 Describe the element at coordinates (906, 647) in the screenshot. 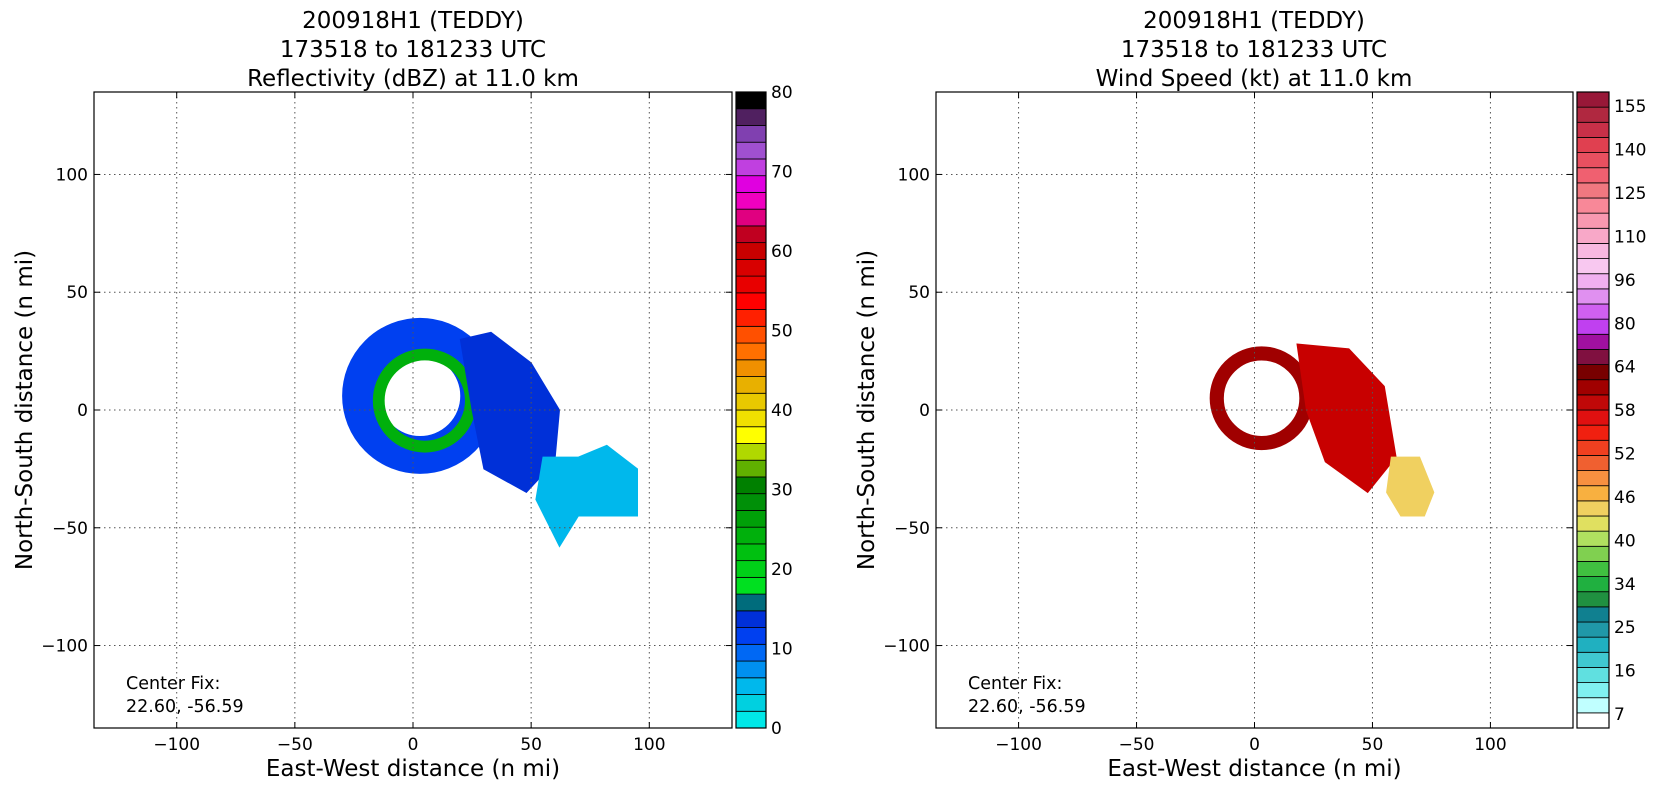

I see `y-tick-label: −100` at that location.